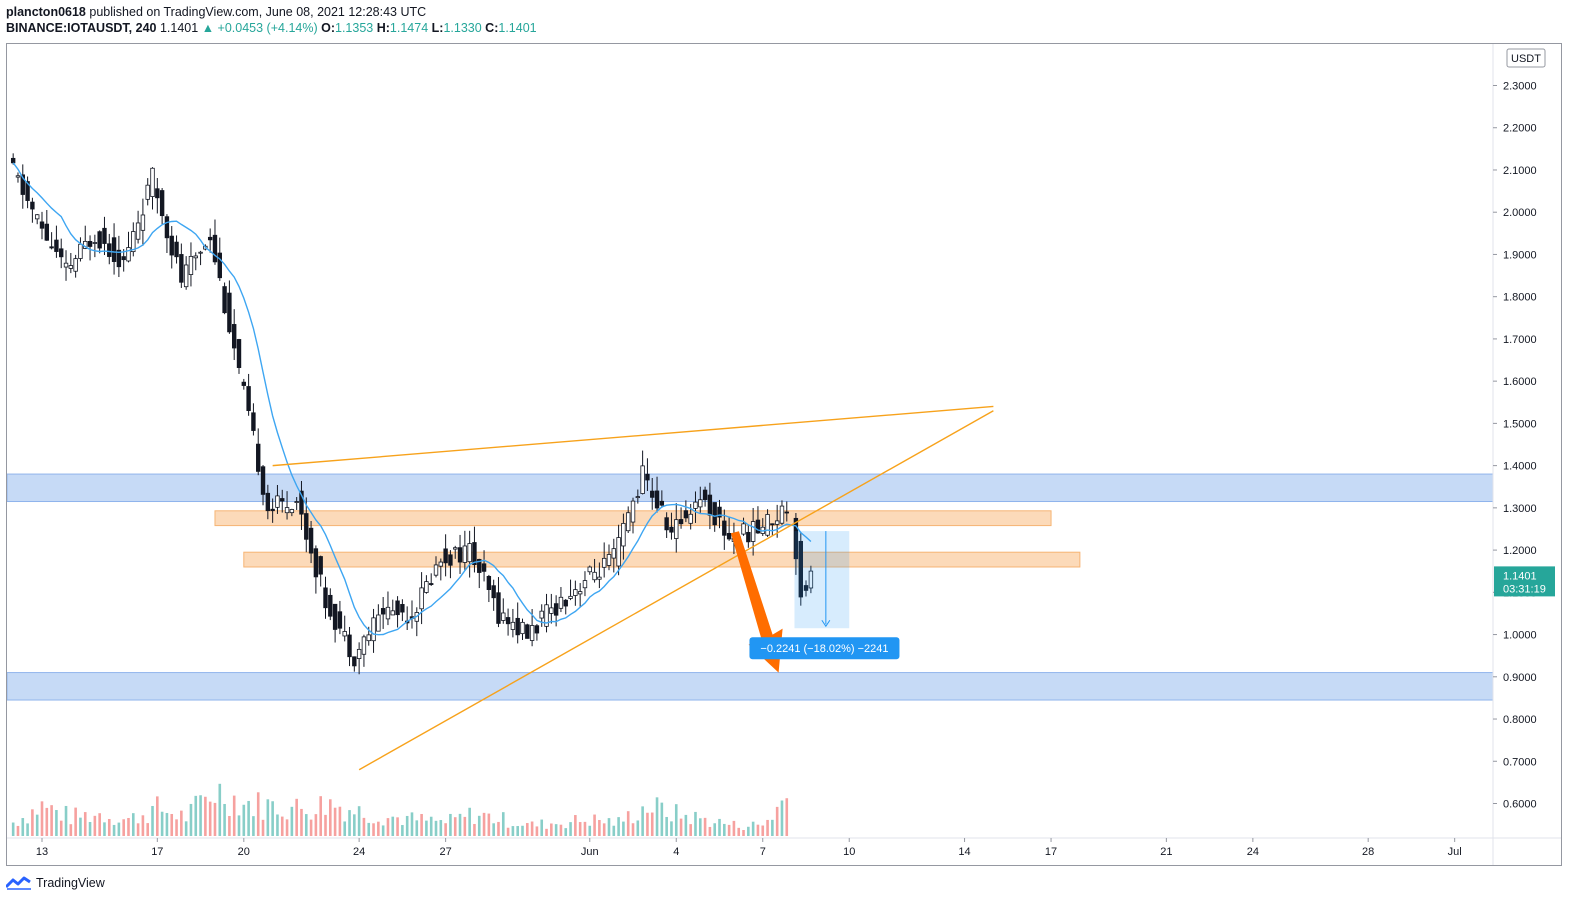 This screenshot has width=1571, height=904. Describe the element at coordinates (46, 12) in the screenshot. I see `publisher-name: plancton0618` at that location.